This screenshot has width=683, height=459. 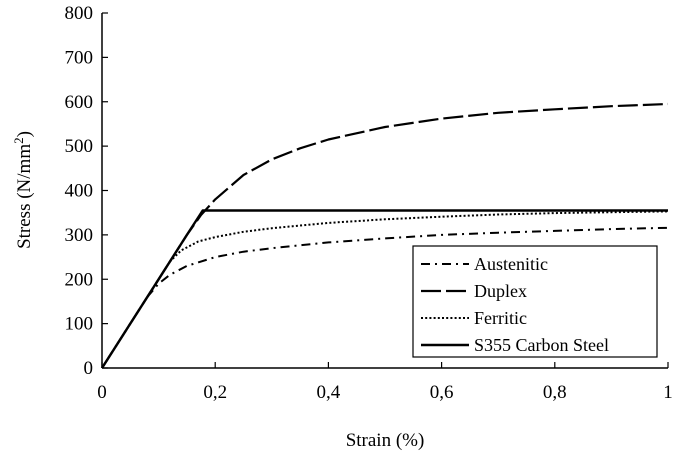 I want to click on legend-box, so click(x=535, y=301).